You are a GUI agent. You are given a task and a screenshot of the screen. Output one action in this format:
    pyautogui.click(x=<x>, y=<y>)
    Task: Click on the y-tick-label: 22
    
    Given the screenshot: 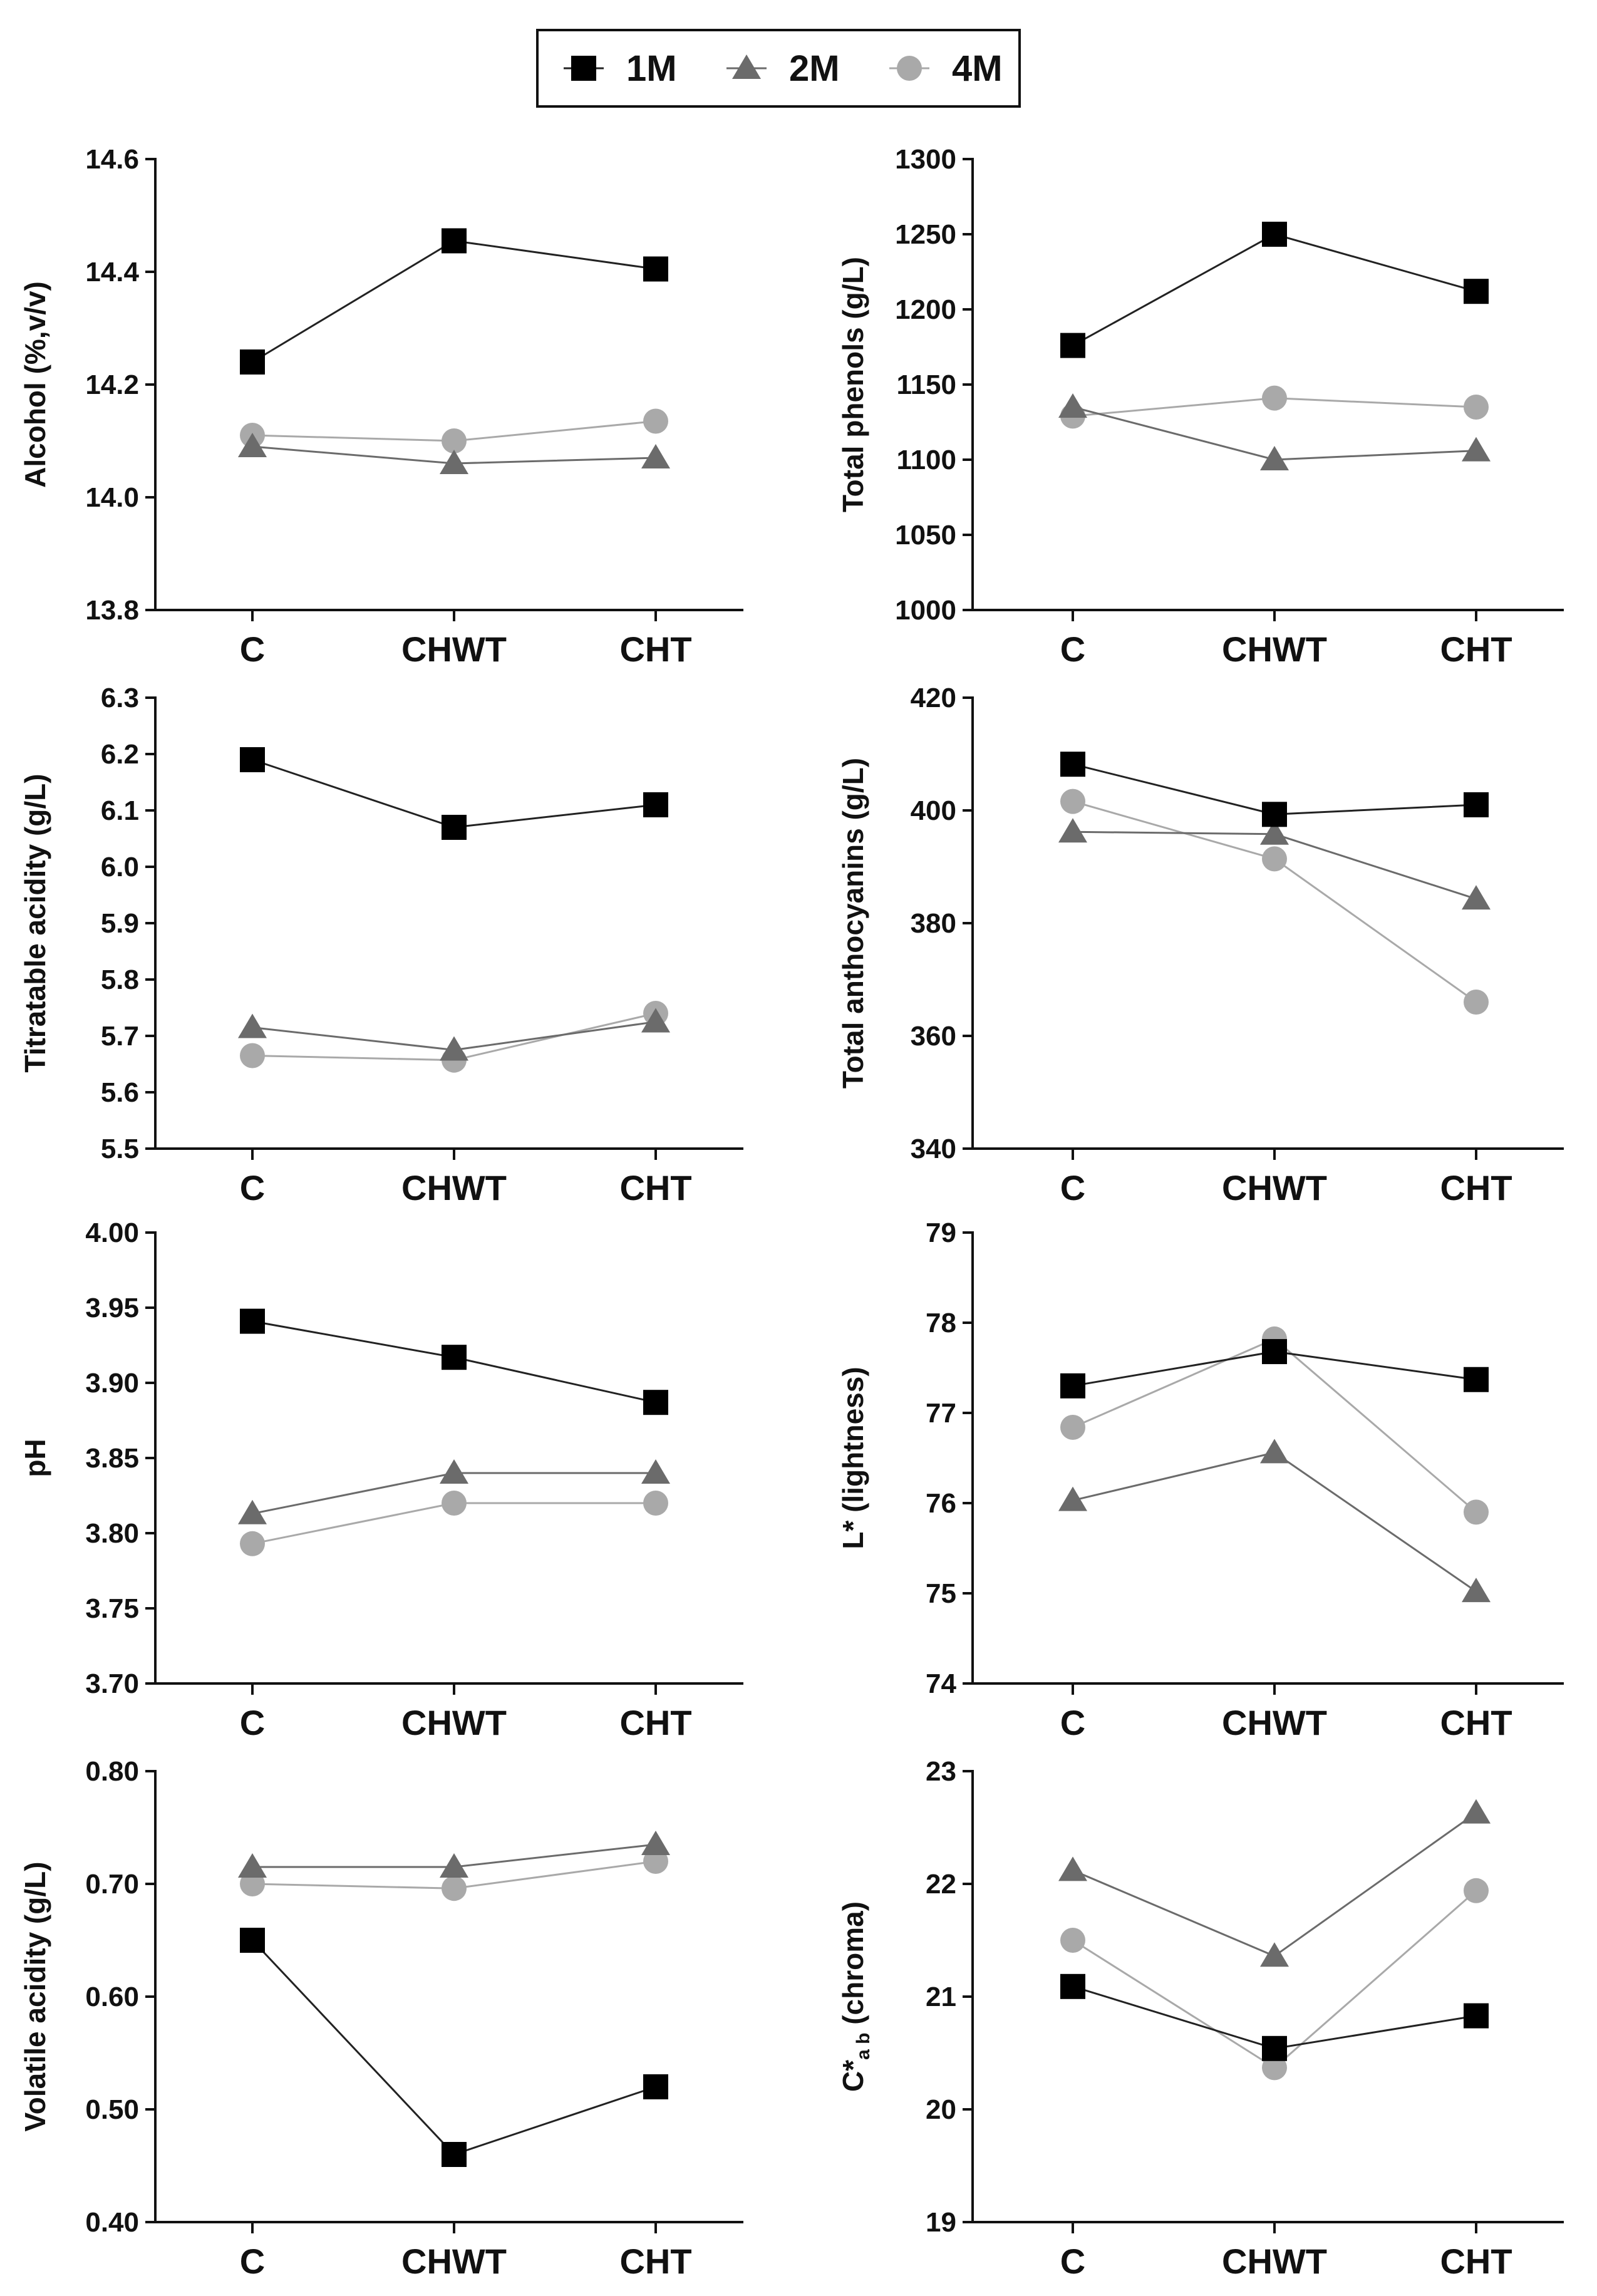 What is the action you would take?
    pyautogui.click(x=941, y=1884)
    